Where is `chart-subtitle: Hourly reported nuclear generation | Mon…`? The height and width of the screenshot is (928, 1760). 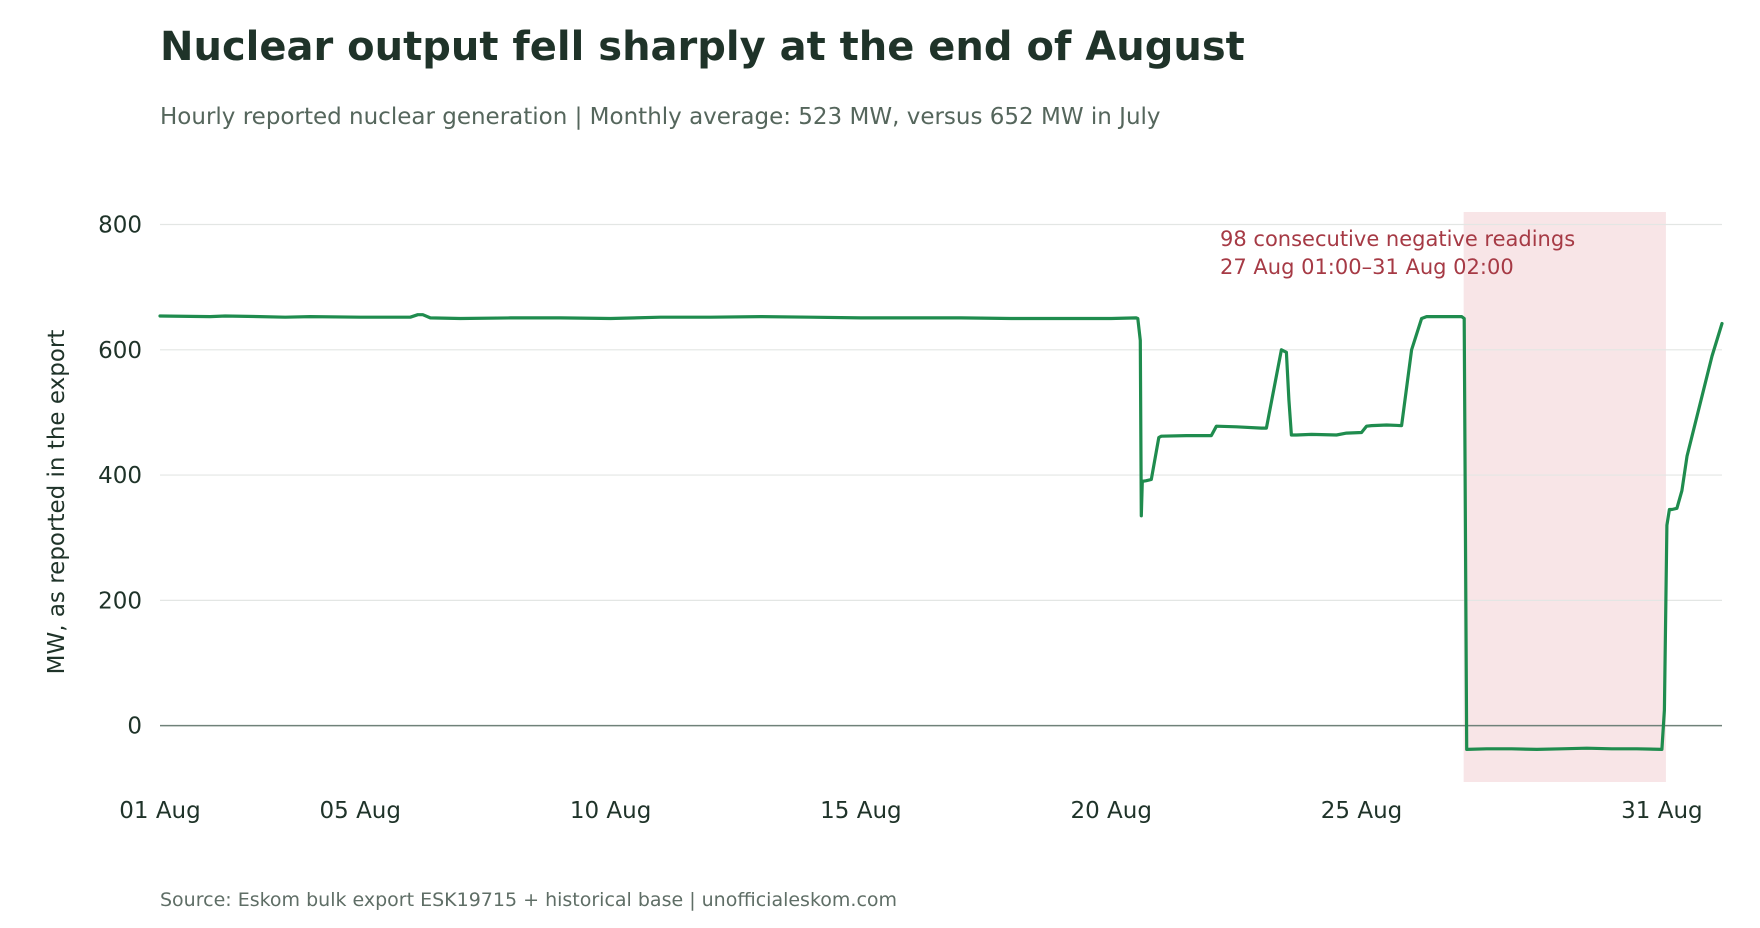 chart-subtitle: Hourly reported nuclear generation | Mon… is located at coordinates (660, 117).